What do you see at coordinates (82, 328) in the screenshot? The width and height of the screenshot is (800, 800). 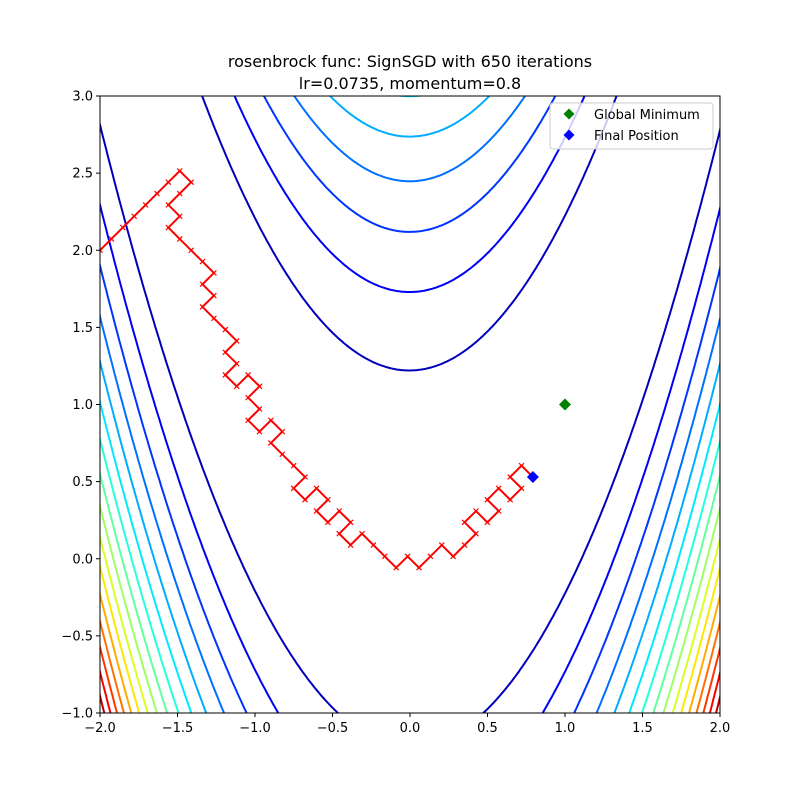 I see `y-tick-label: 1.5` at bounding box center [82, 328].